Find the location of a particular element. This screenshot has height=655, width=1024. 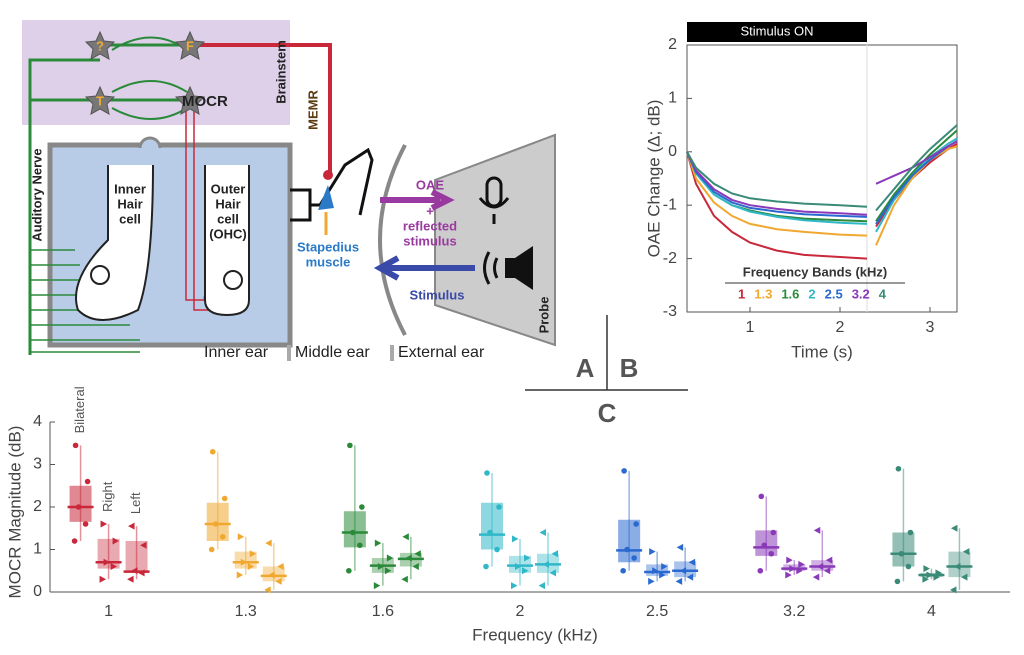

brainstem-region is located at coordinates (156, 72).